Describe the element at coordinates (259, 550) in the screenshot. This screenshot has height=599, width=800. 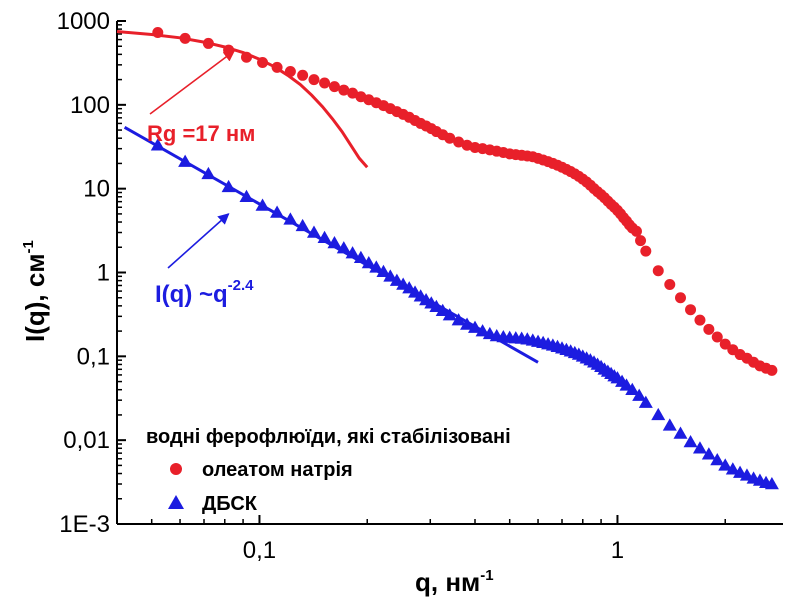
I see `x-tick-label: 0,1` at that location.